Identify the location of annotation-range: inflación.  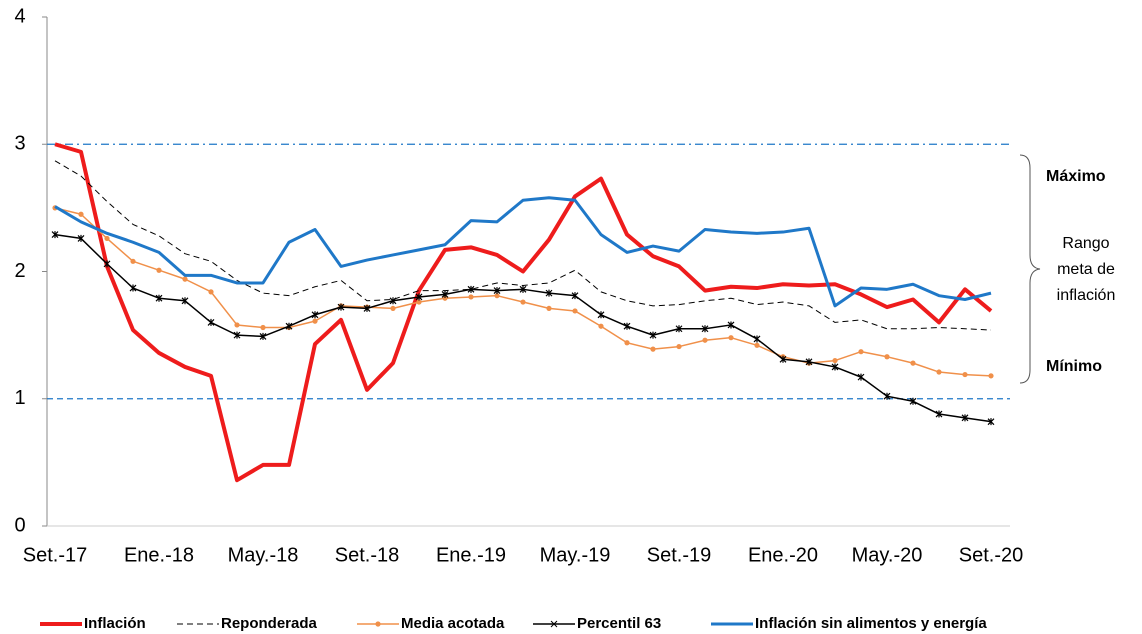
(1086, 295).